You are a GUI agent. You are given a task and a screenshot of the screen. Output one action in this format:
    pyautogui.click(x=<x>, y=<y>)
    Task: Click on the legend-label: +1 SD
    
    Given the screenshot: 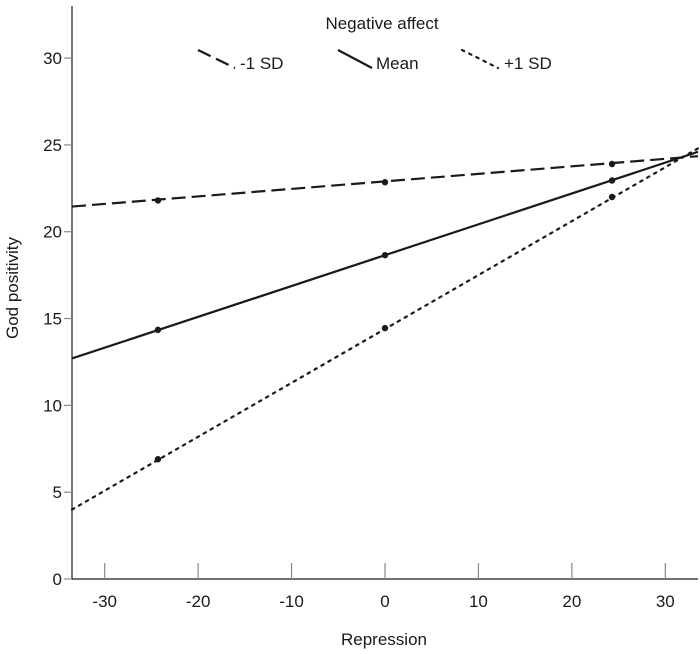 What is the action you would take?
    pyautogui.click(x=528, y=63)
    